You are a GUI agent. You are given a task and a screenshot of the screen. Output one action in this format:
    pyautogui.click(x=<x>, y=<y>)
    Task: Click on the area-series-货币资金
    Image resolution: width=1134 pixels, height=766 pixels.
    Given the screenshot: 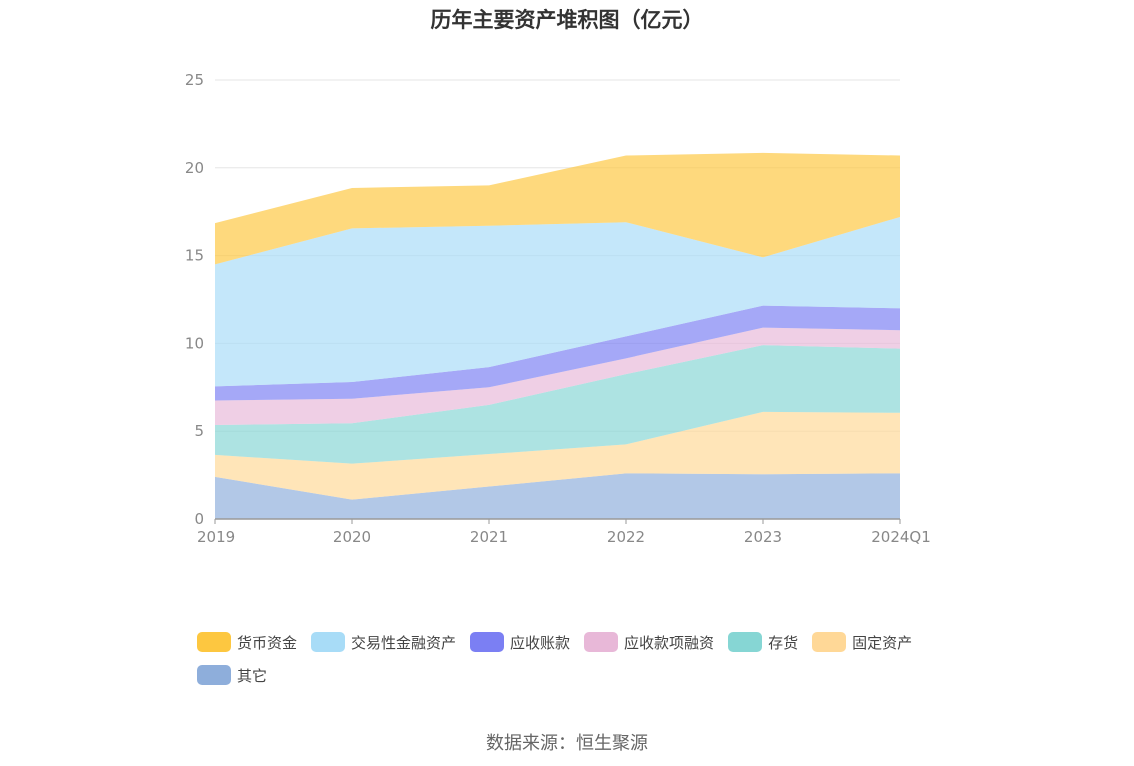 What is the action you would take?
    pyautogui.click(x=557, y=208)
    